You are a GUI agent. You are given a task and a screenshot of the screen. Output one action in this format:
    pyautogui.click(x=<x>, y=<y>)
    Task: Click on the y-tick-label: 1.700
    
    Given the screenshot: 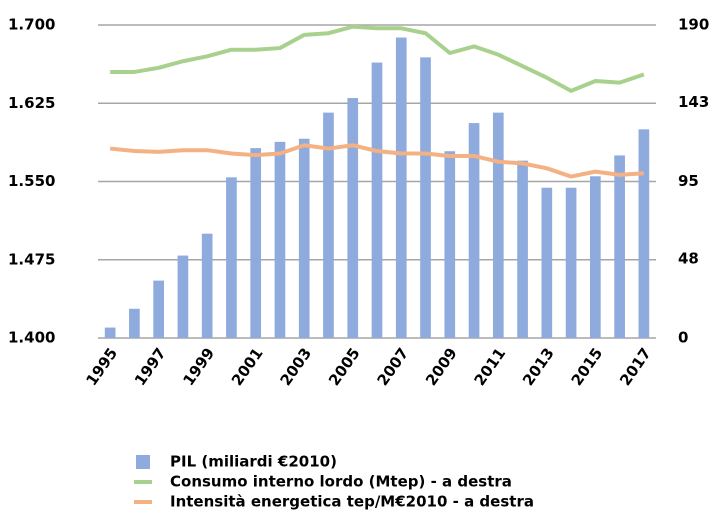 What is the action you would take?
    pyautogui.click(x=31, y=25)
    